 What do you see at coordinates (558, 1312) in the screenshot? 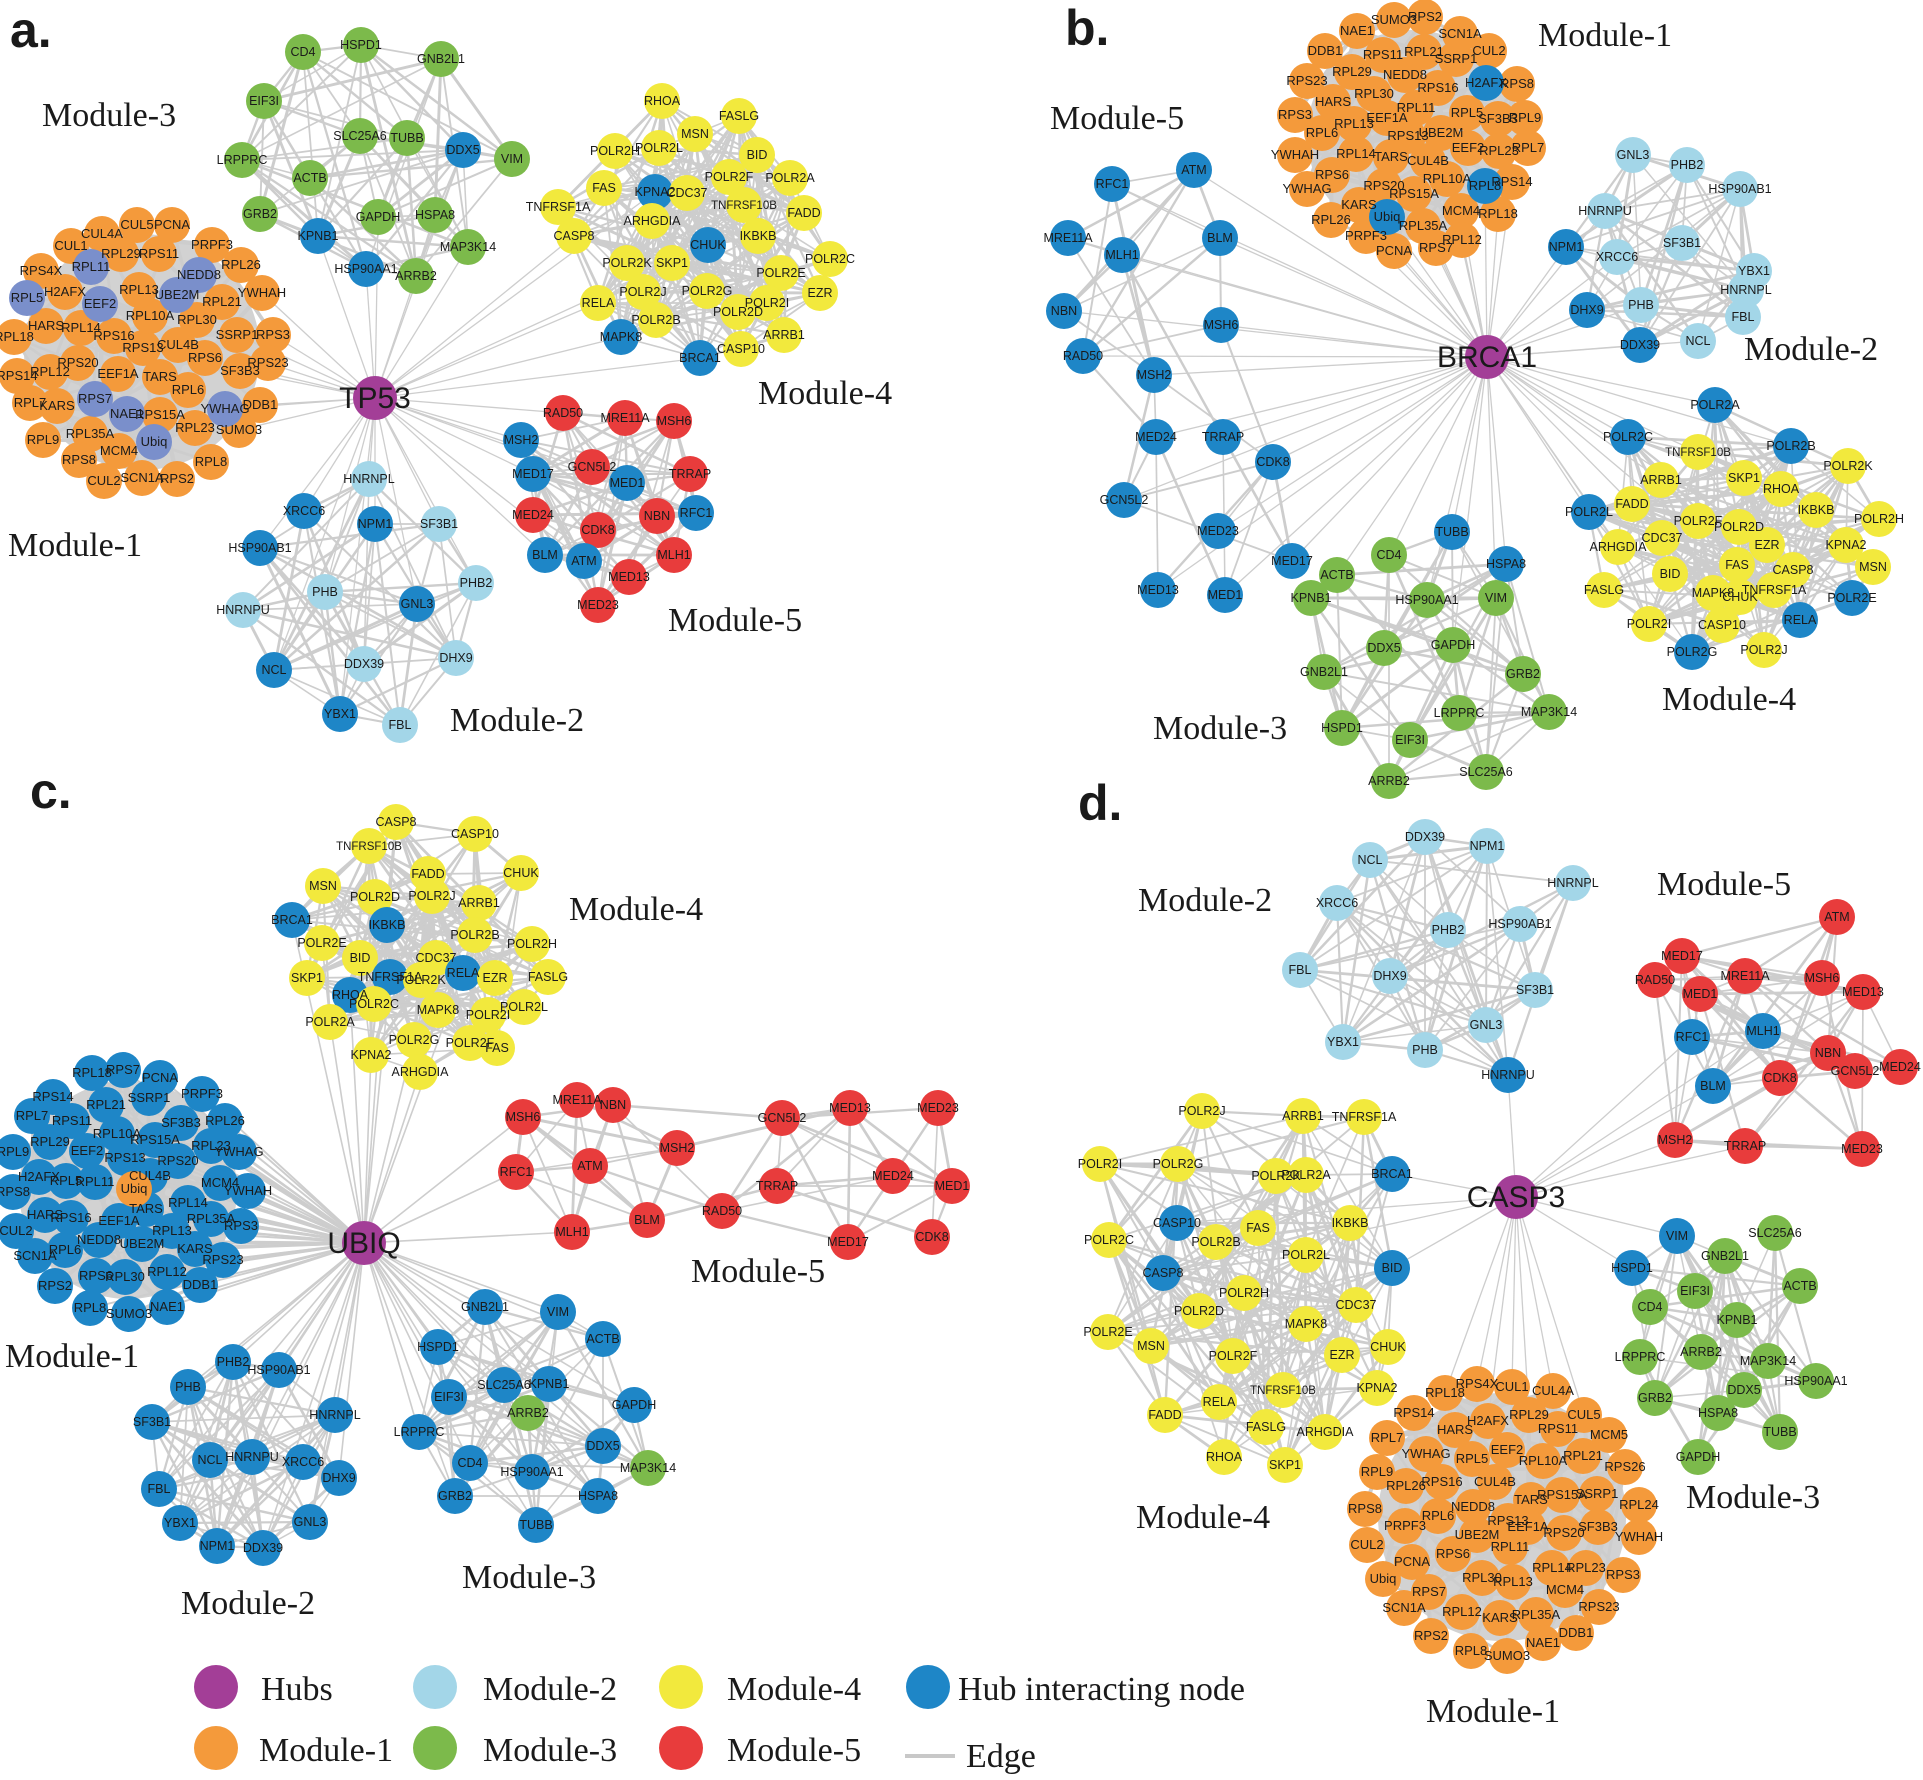
I see `svg-text: VIM` at bounding box center [558, 1312].